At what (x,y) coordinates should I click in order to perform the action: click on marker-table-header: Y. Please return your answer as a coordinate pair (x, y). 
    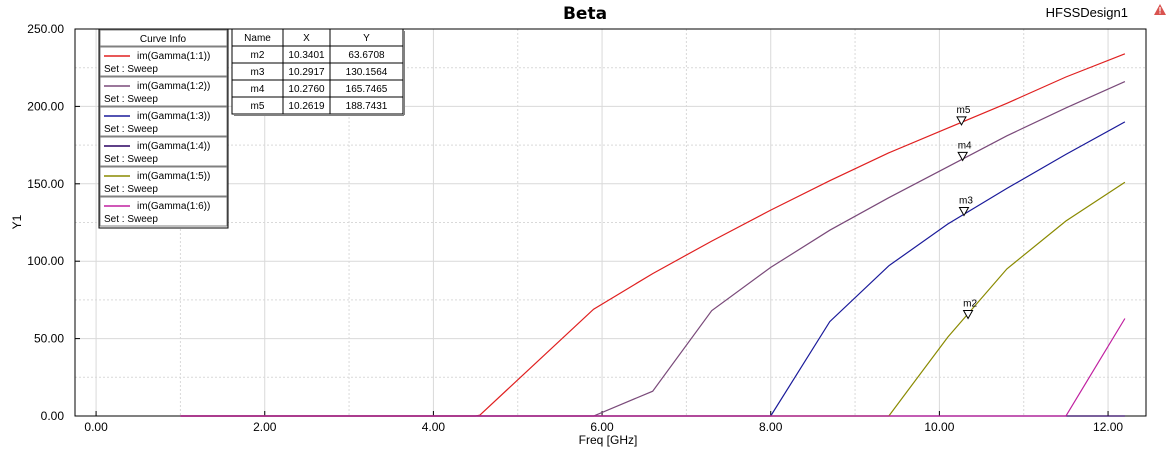
    Looking at the image, I should click on (366, 38).